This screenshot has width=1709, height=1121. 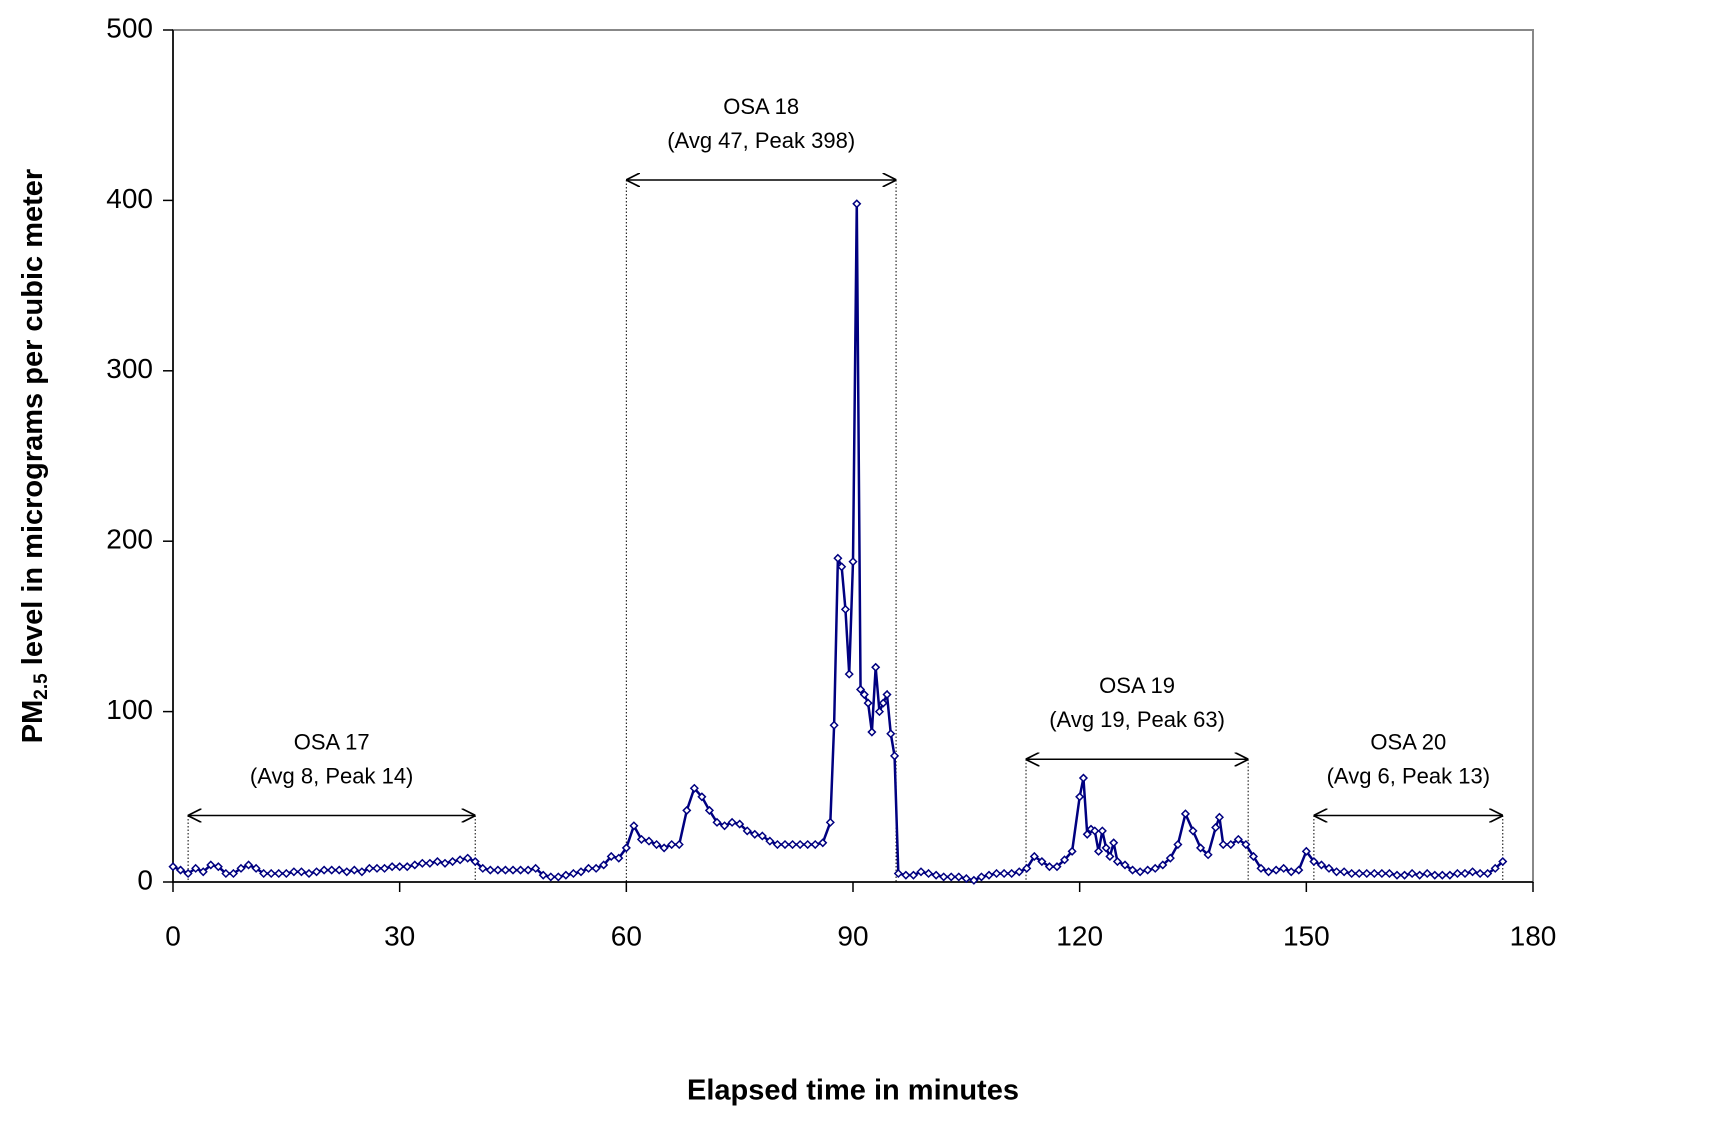 I want to click on y-label-rest: level in micrograms per cubic meter, so click(x=33, y=421).